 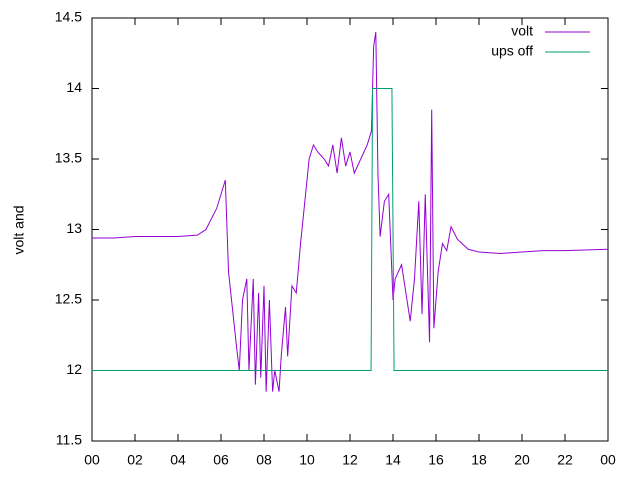 I want to click on y-tick-label: 14, so click(x=74, y=87).